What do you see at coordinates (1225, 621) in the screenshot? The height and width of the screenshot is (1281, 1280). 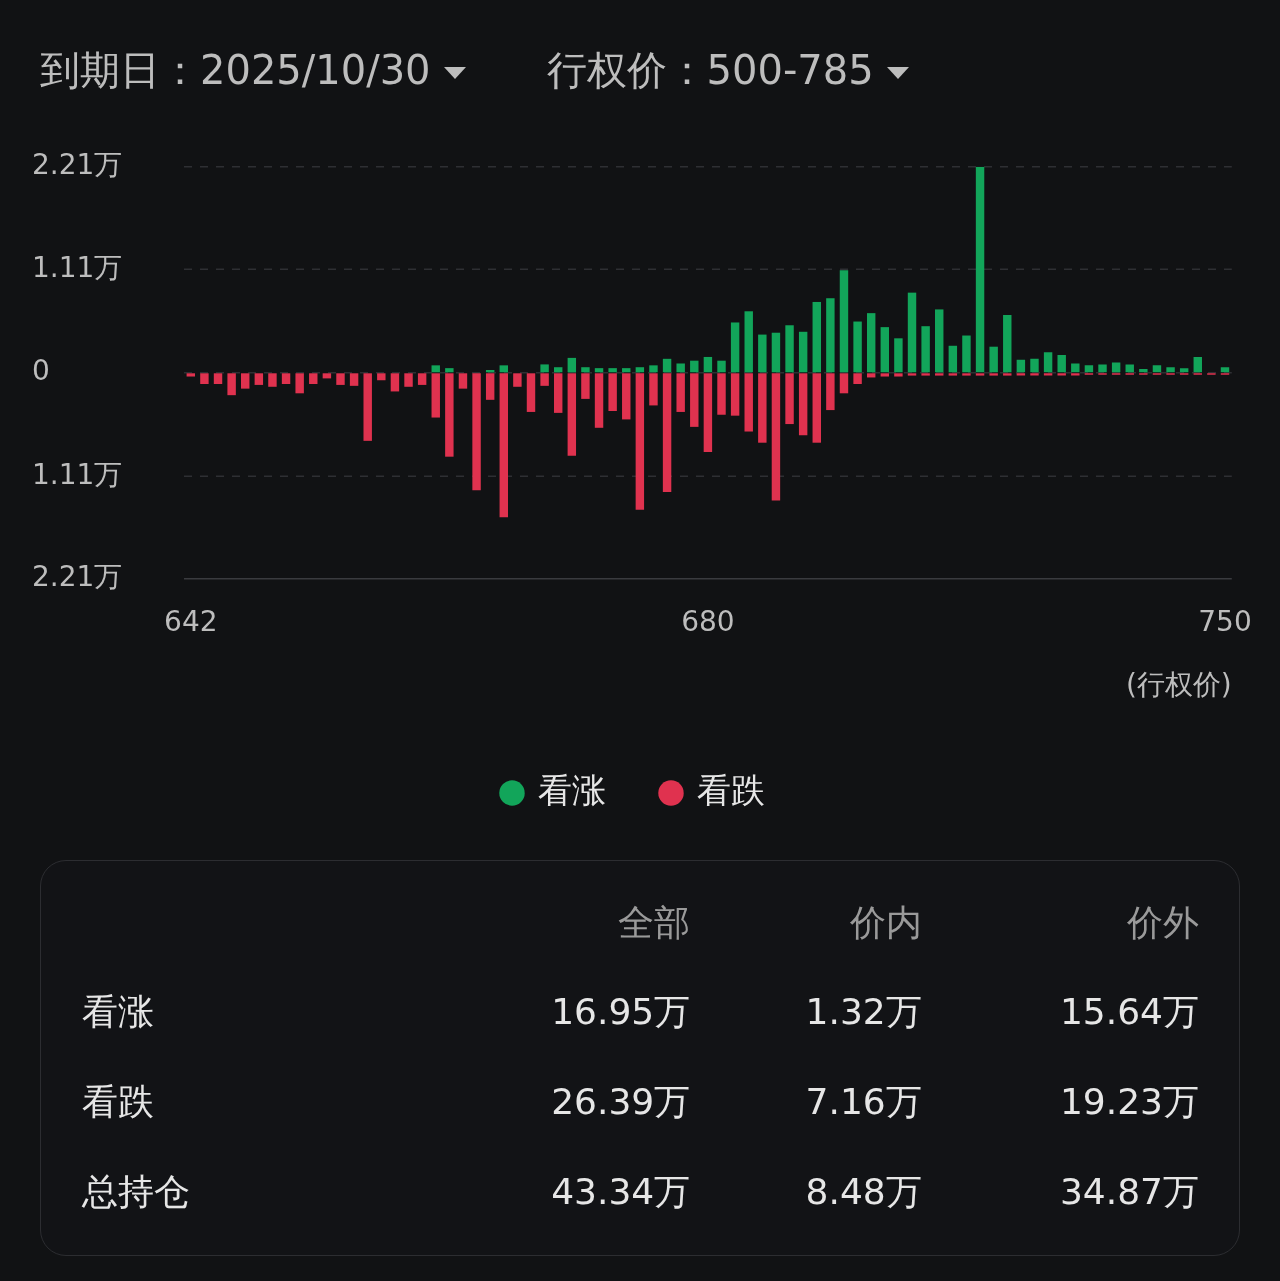 I see `x-tick-label: 750` at bounding box center [1225, 621].